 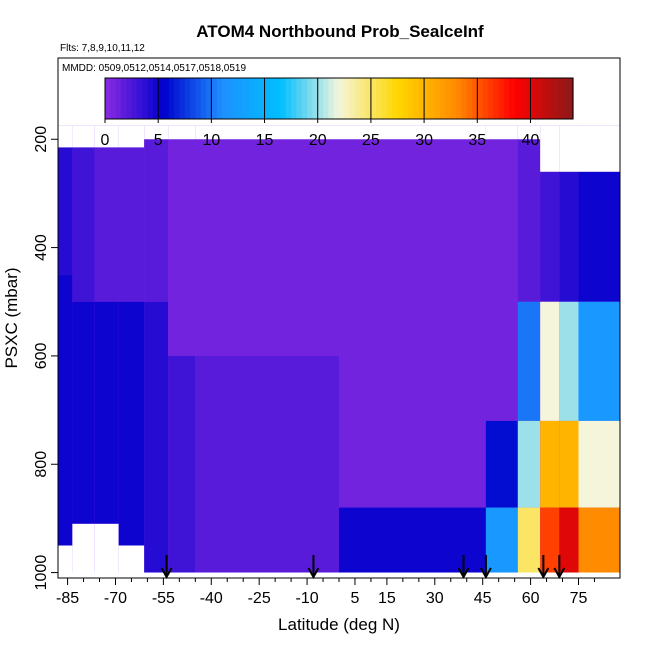 I want to click on x-tick-label: 30, so click(x=435, y=598).